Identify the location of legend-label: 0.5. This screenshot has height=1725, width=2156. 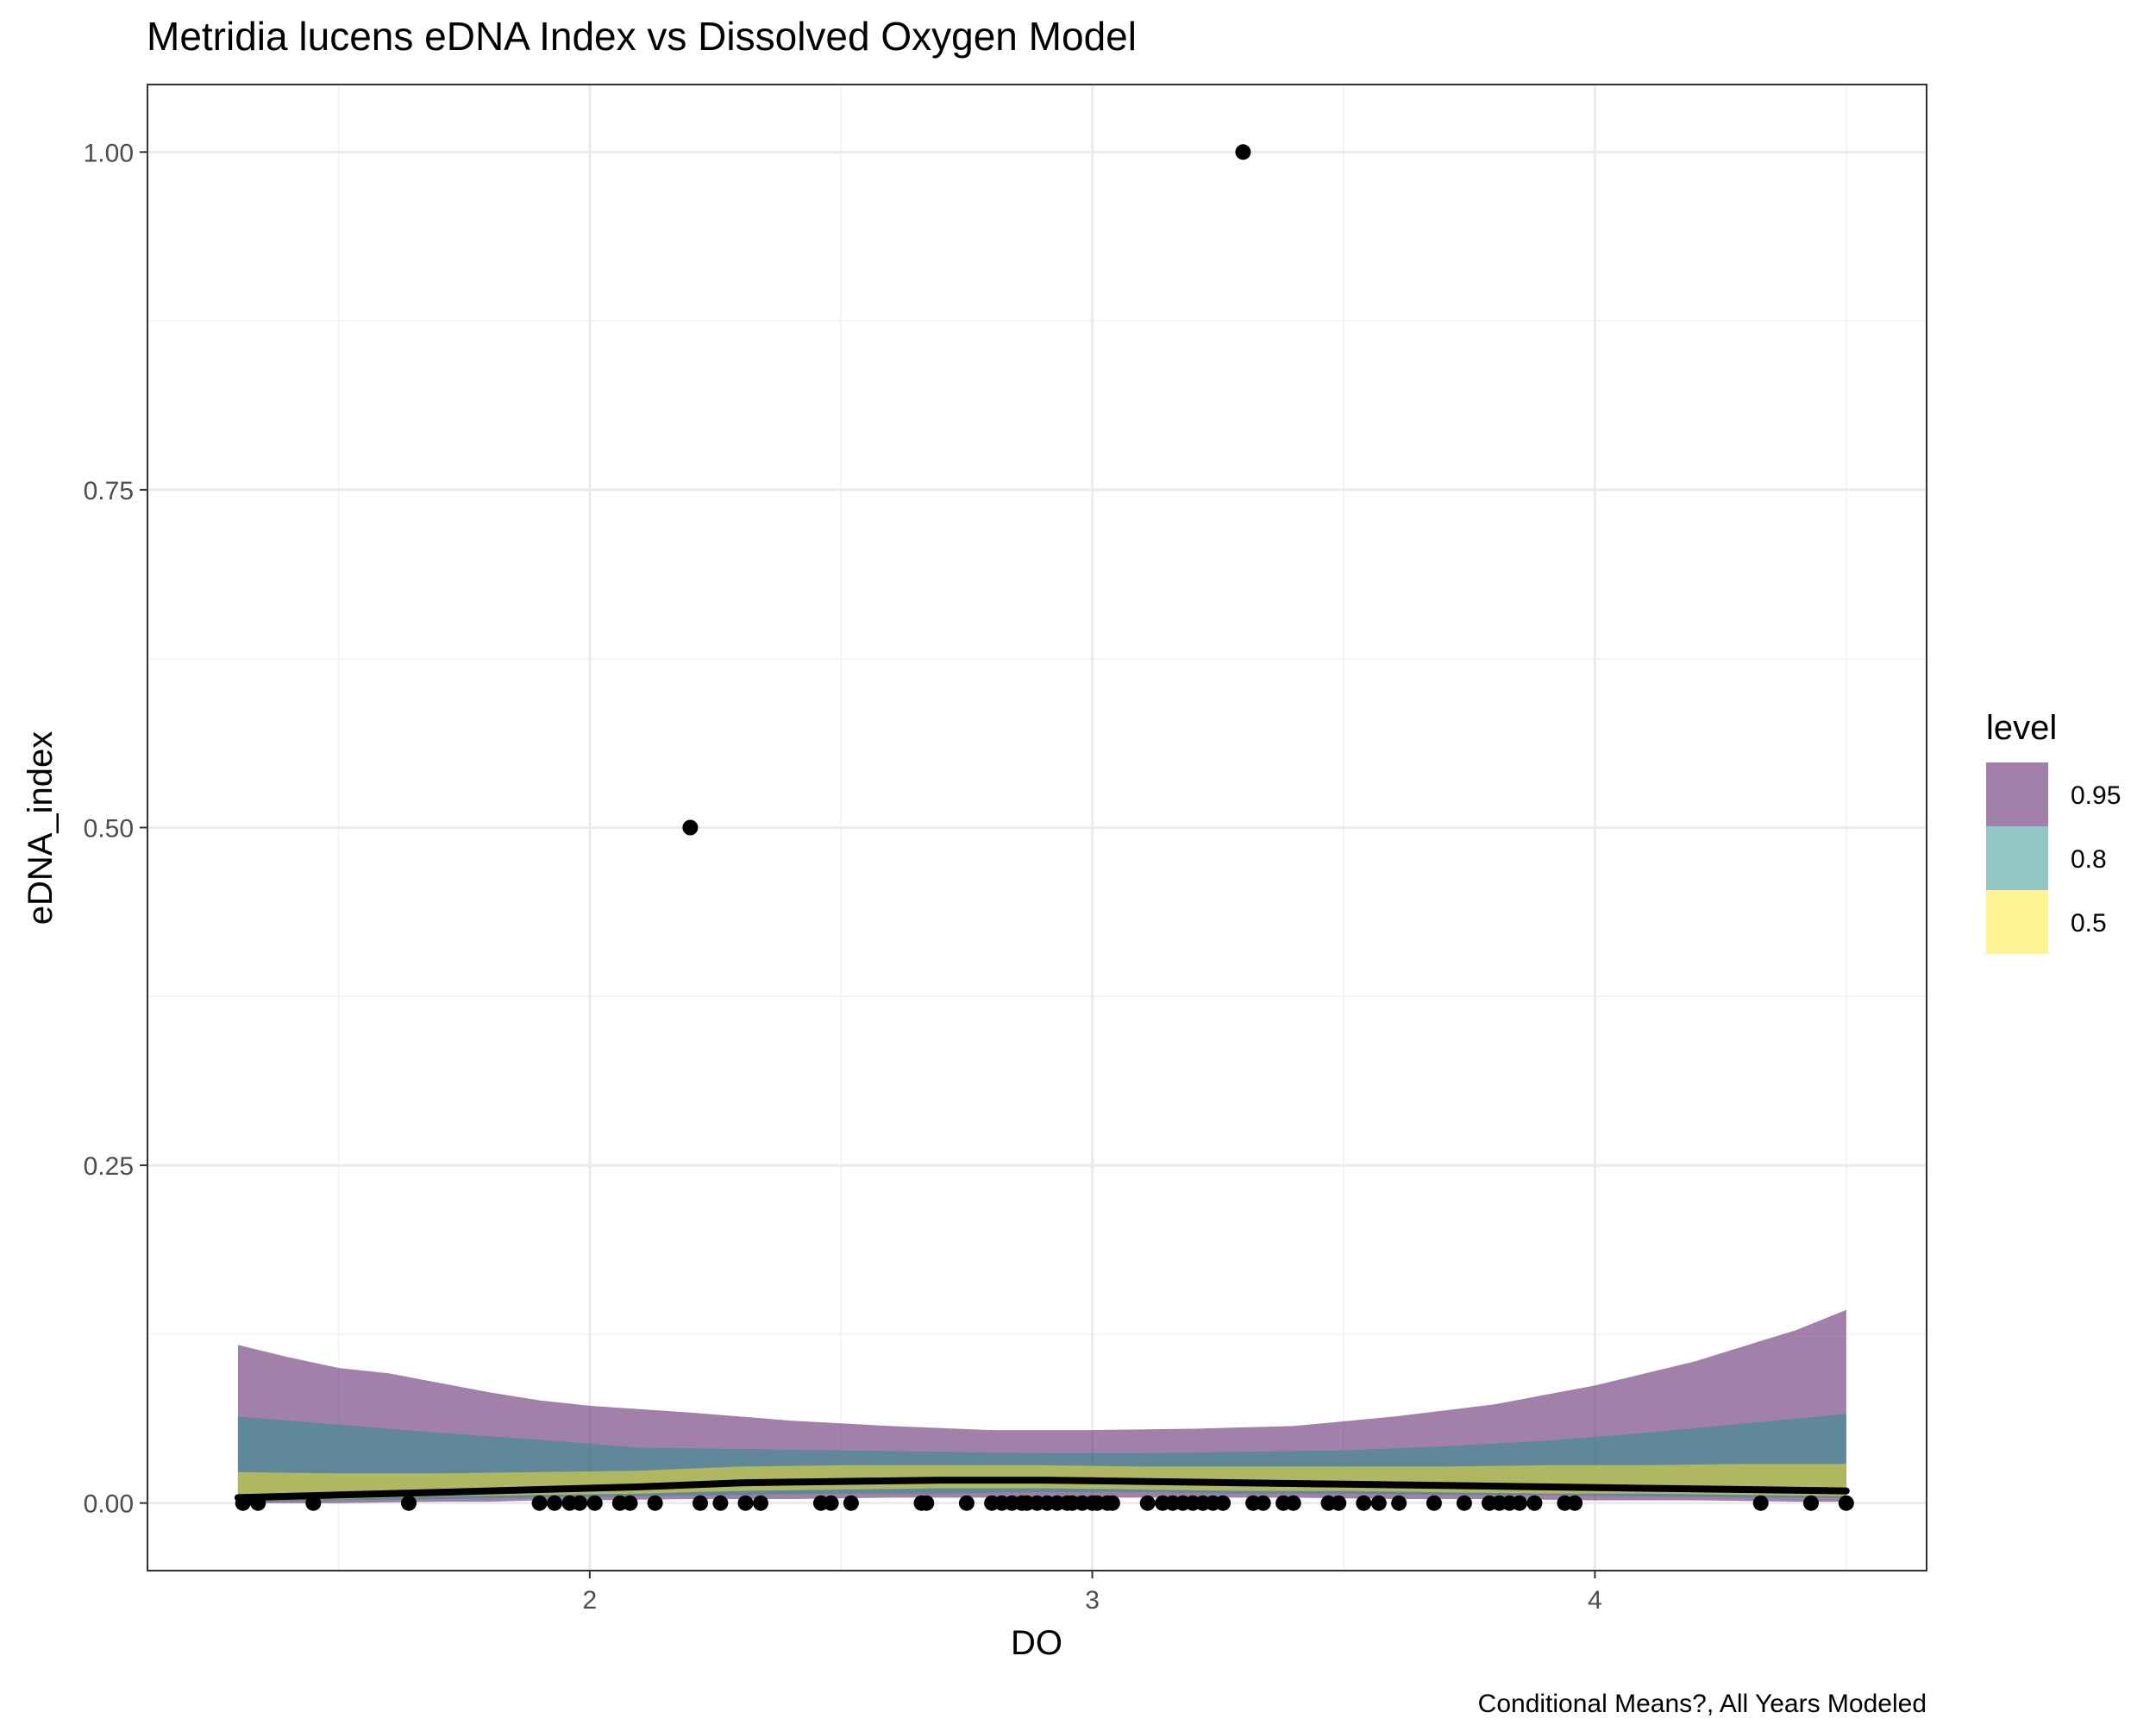
(2089, 924).